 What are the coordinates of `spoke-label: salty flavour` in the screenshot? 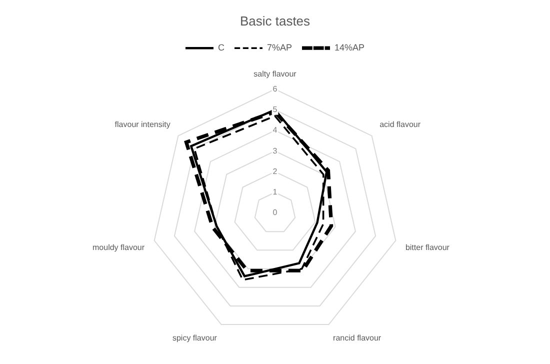 It's located at (275, 74).